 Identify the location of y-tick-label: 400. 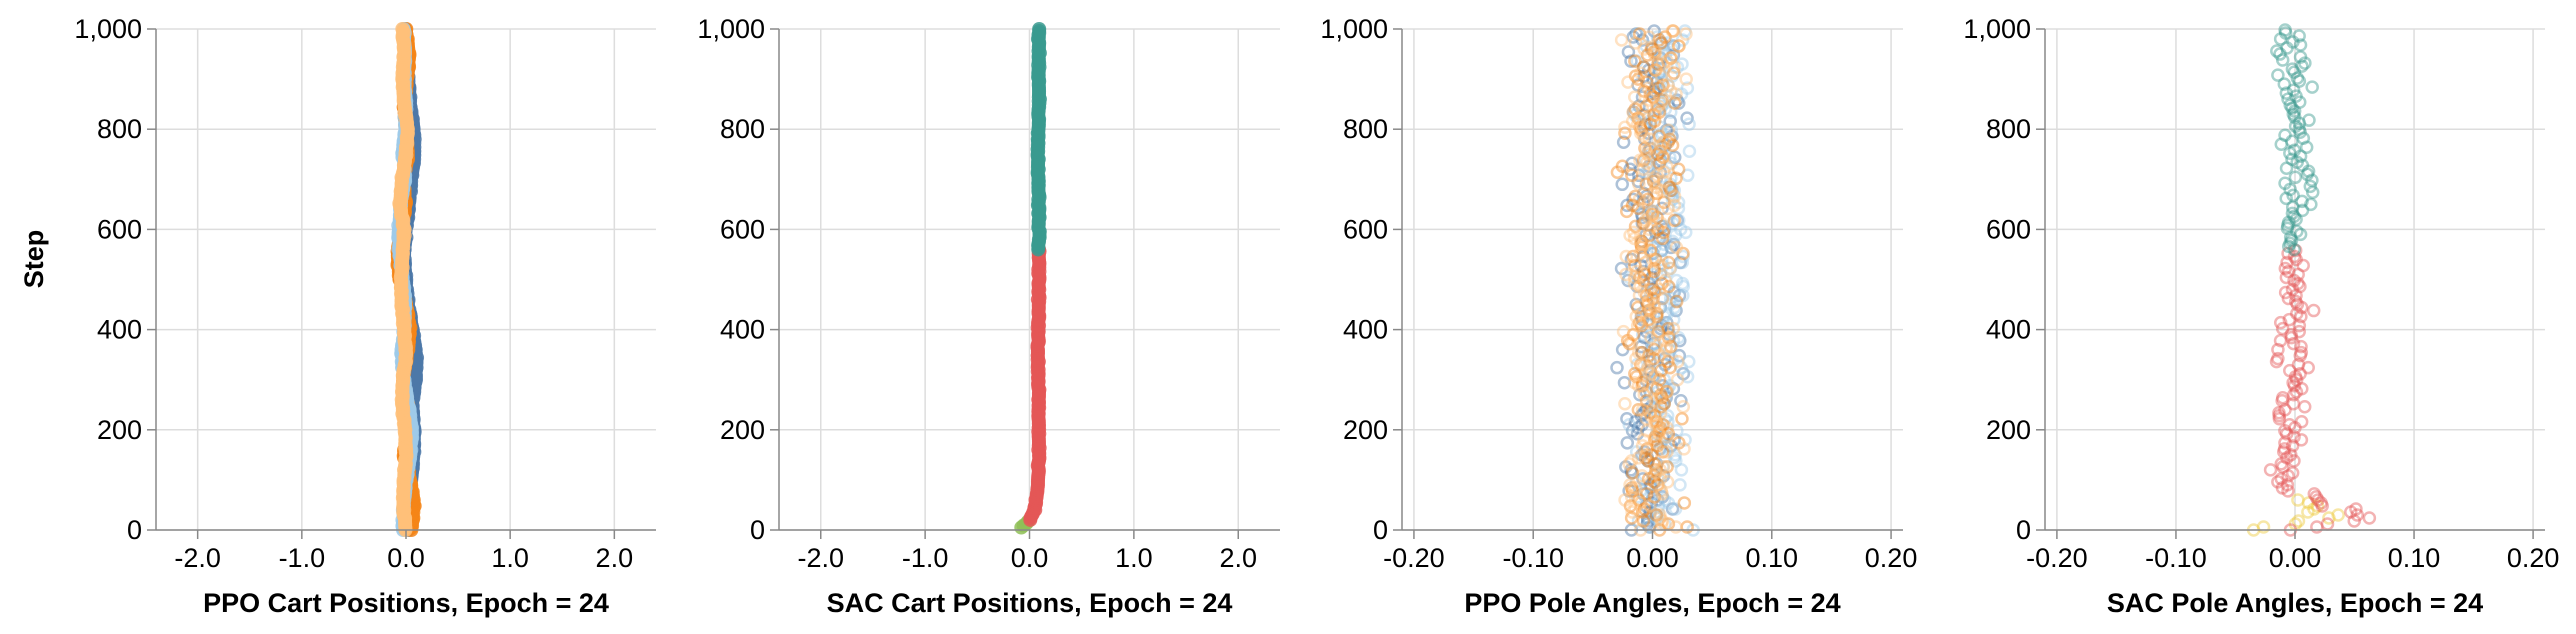
(119, 330).